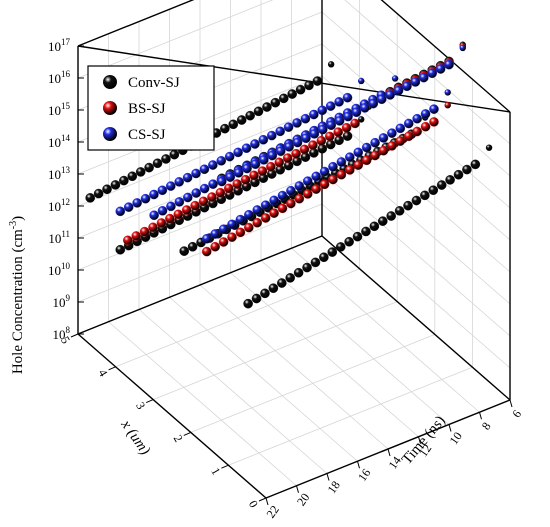 The image size is (550, 527). Describe the element at coordinates (59, 205) in the screenshot. I see `z-tick-label: 1012` at that location.